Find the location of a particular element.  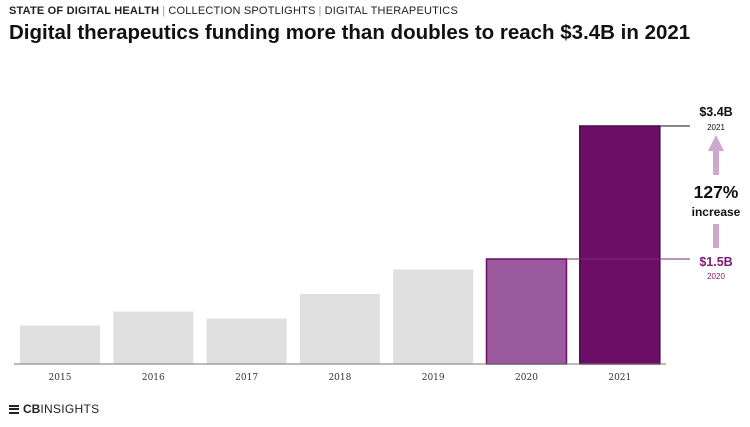

x-tick-label: 2017 is located at coordinates (246, 378).